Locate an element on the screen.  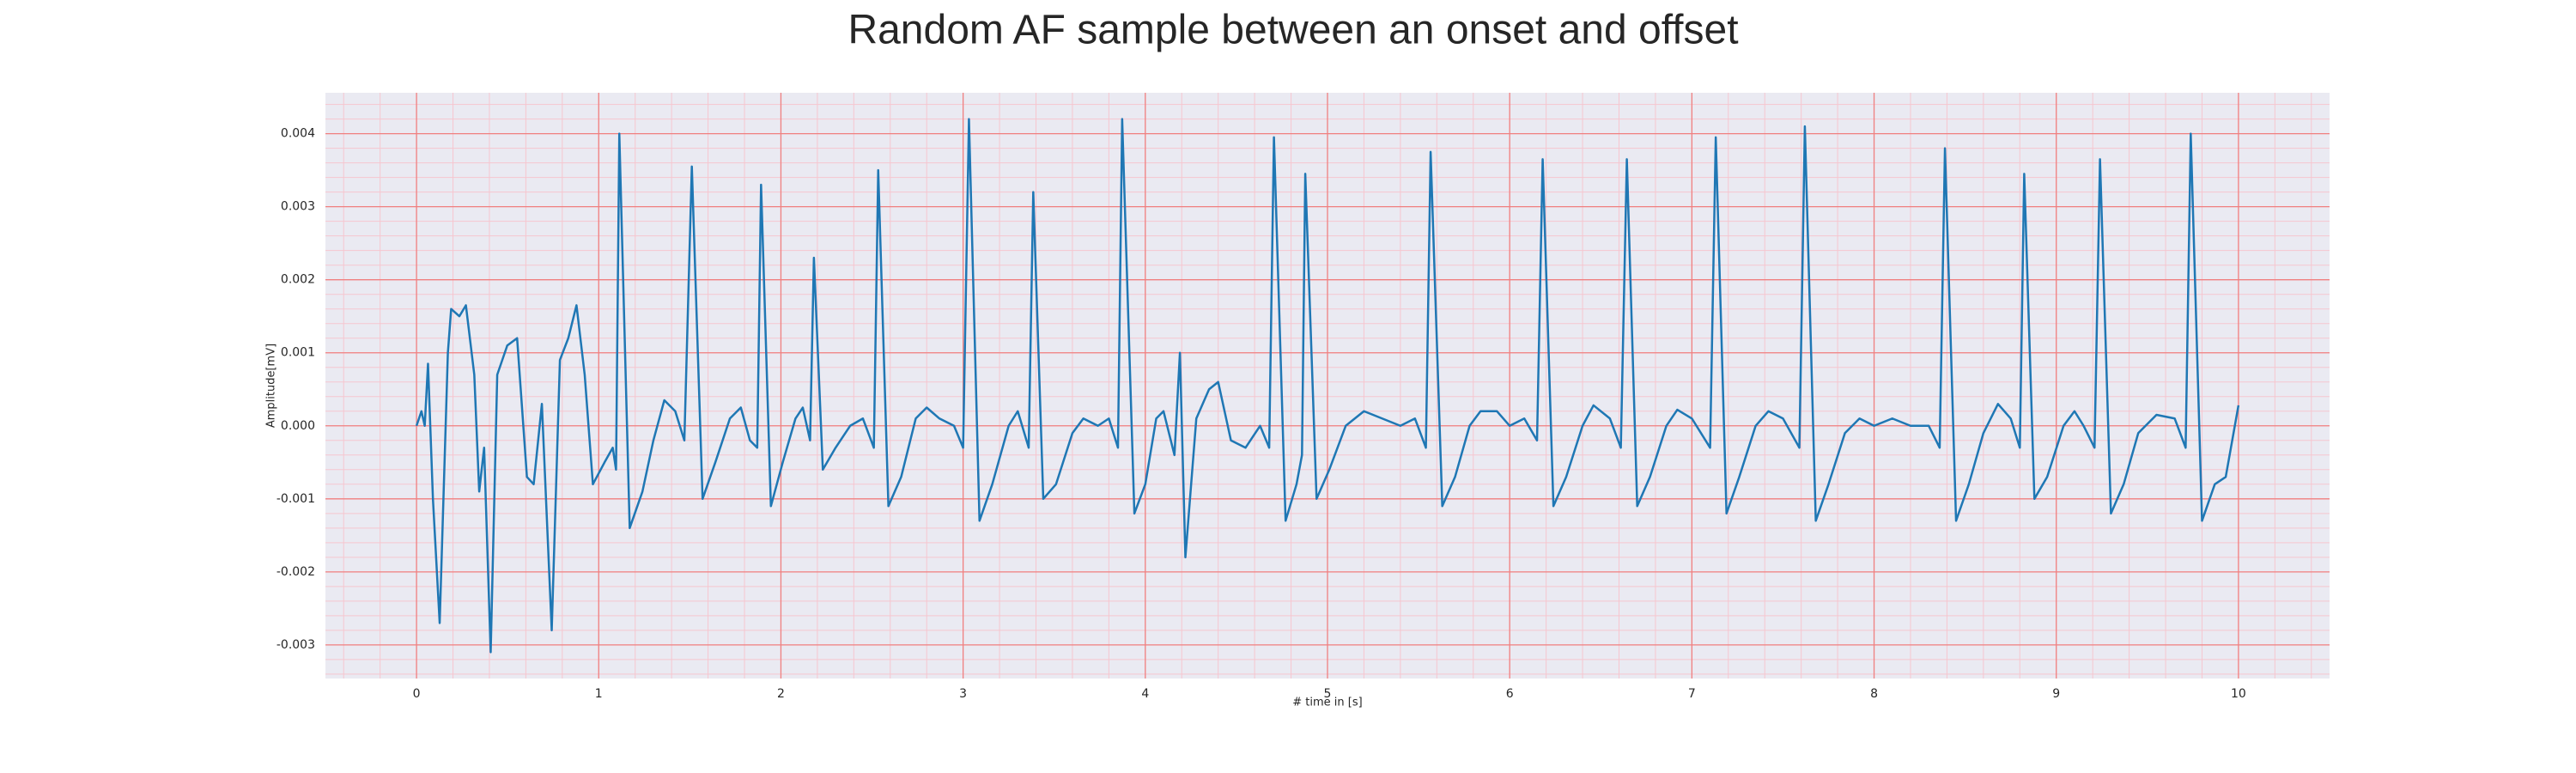
x-tick-label: 3 is located at coordinates (963, 694).